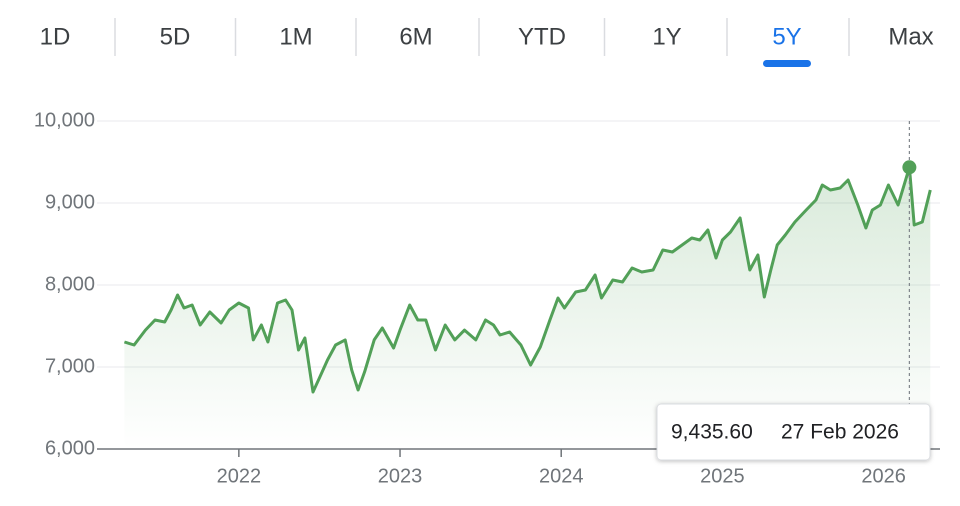 This screenshot has width=960, height=506. What do you see at coordinates (712, 432) in the screenshot?
I see `tooltip-value: 9,435.60` at bounding box center [712, 432].